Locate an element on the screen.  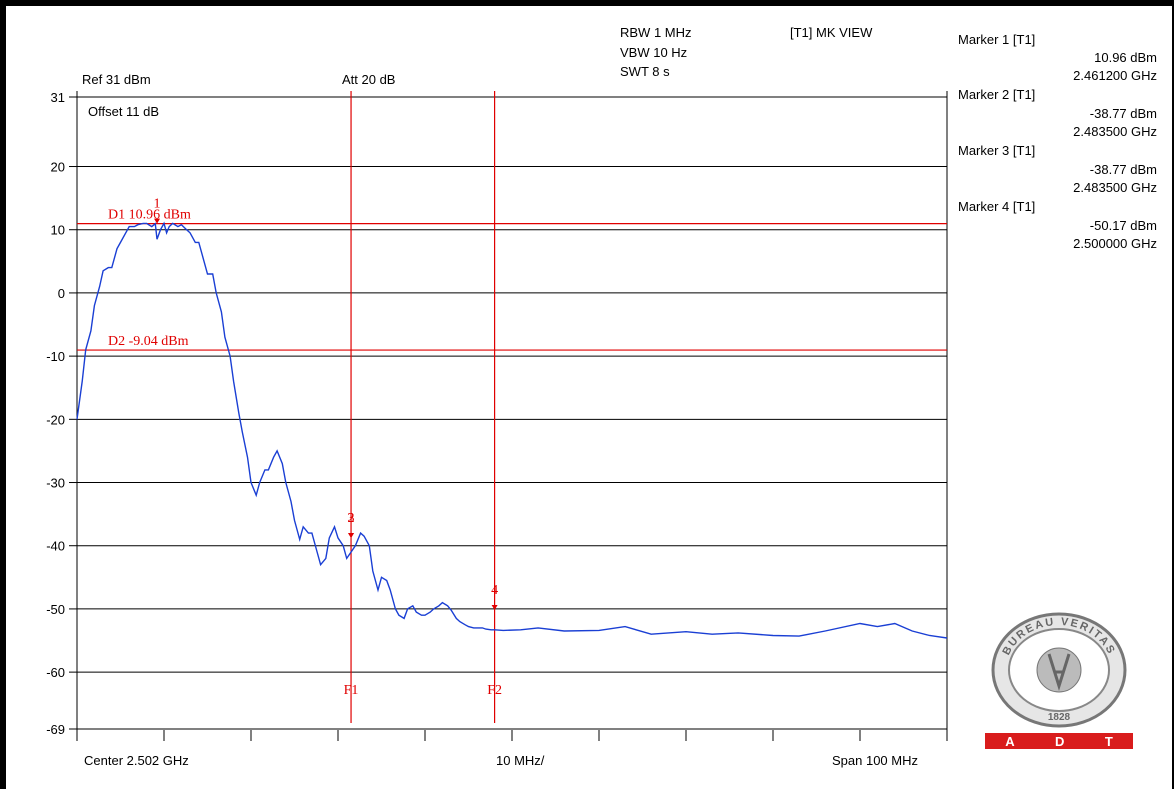
marker-1-level: 10.96 dBm is located at coordinates (1125, 57).